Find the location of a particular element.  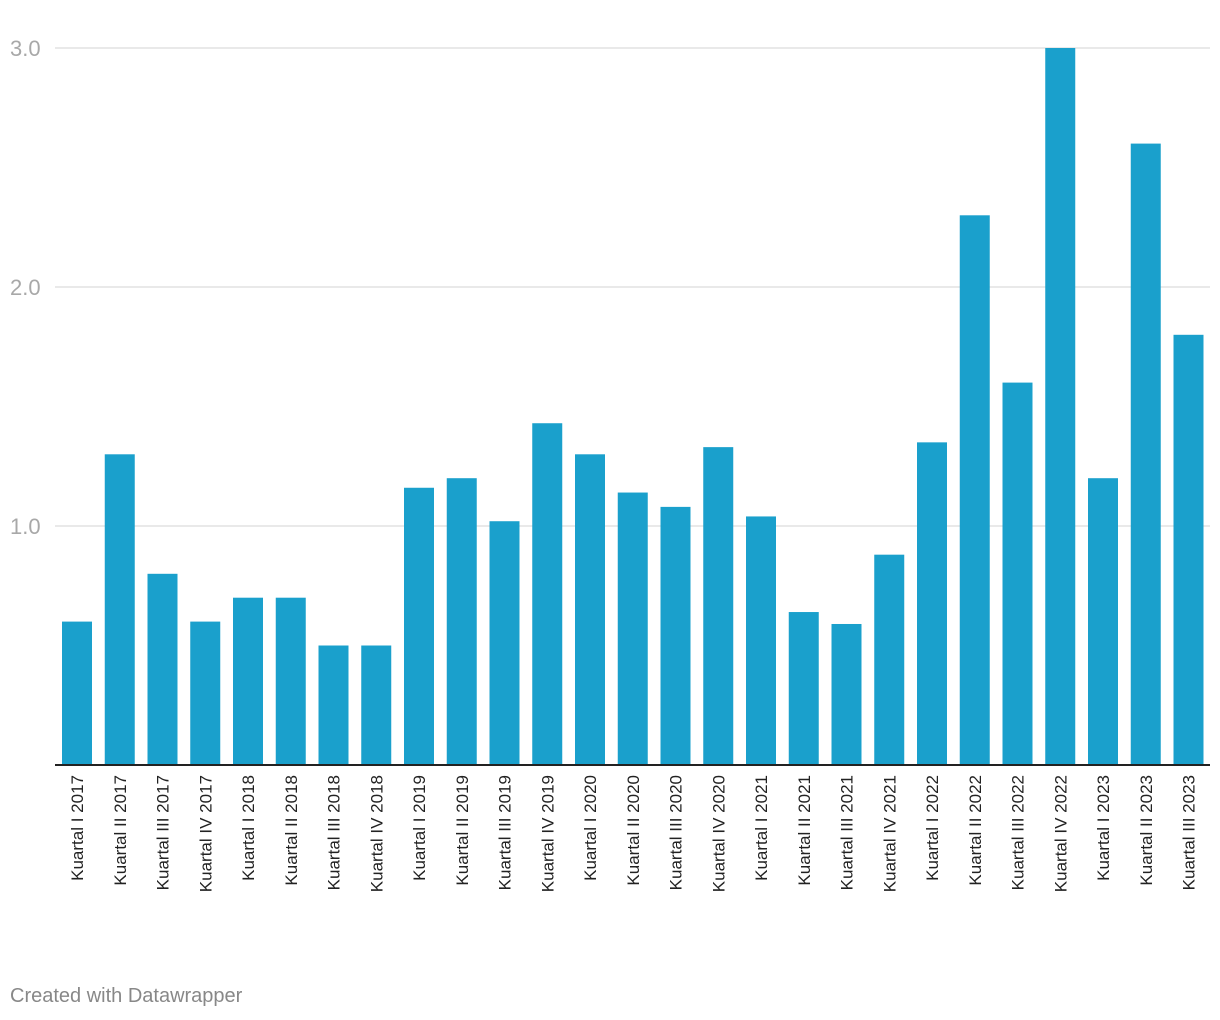

x-tick-label: Kuartal II 2019 is located at coordinates (462, 830).